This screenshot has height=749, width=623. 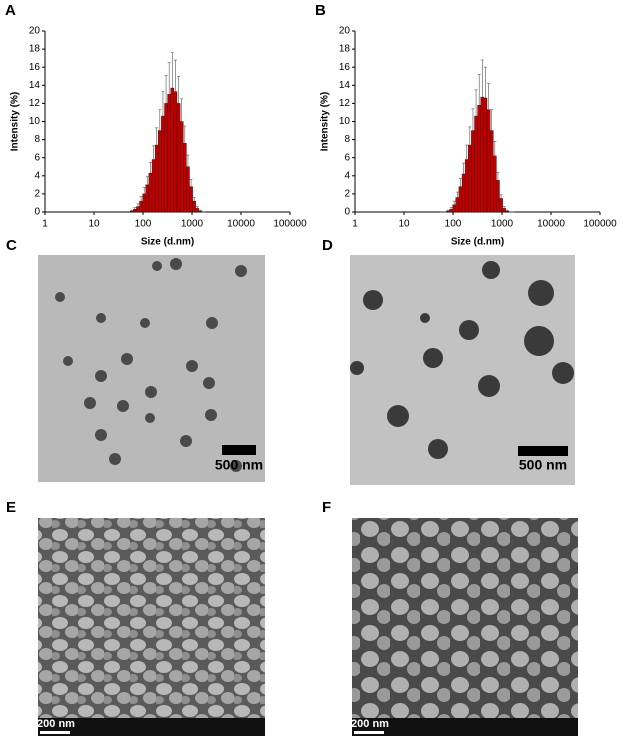 What do you see at coordinates (327, 245) in the screenshot?
I see `panel-label: D` at bounding box center [327, 245].